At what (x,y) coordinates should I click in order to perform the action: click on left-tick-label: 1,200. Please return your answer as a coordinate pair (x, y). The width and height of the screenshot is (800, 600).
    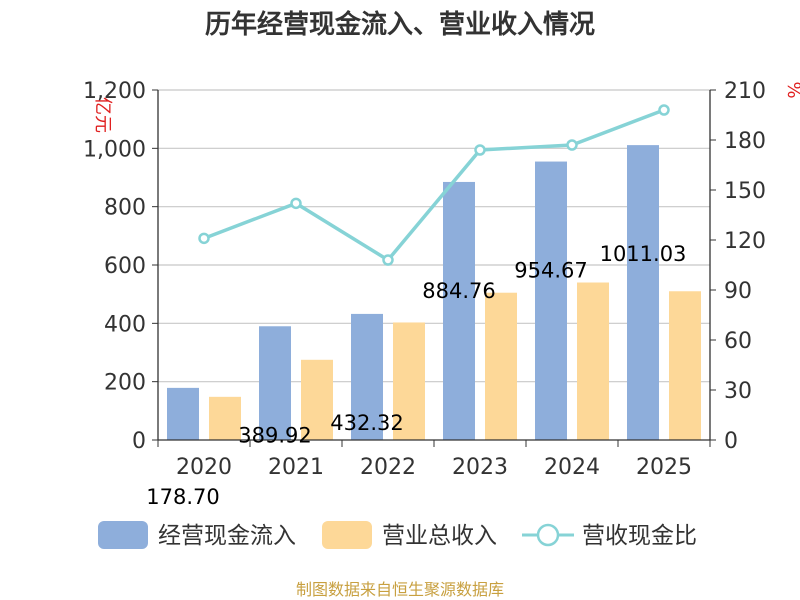
    Looking at the image, I should click on (114, 91).